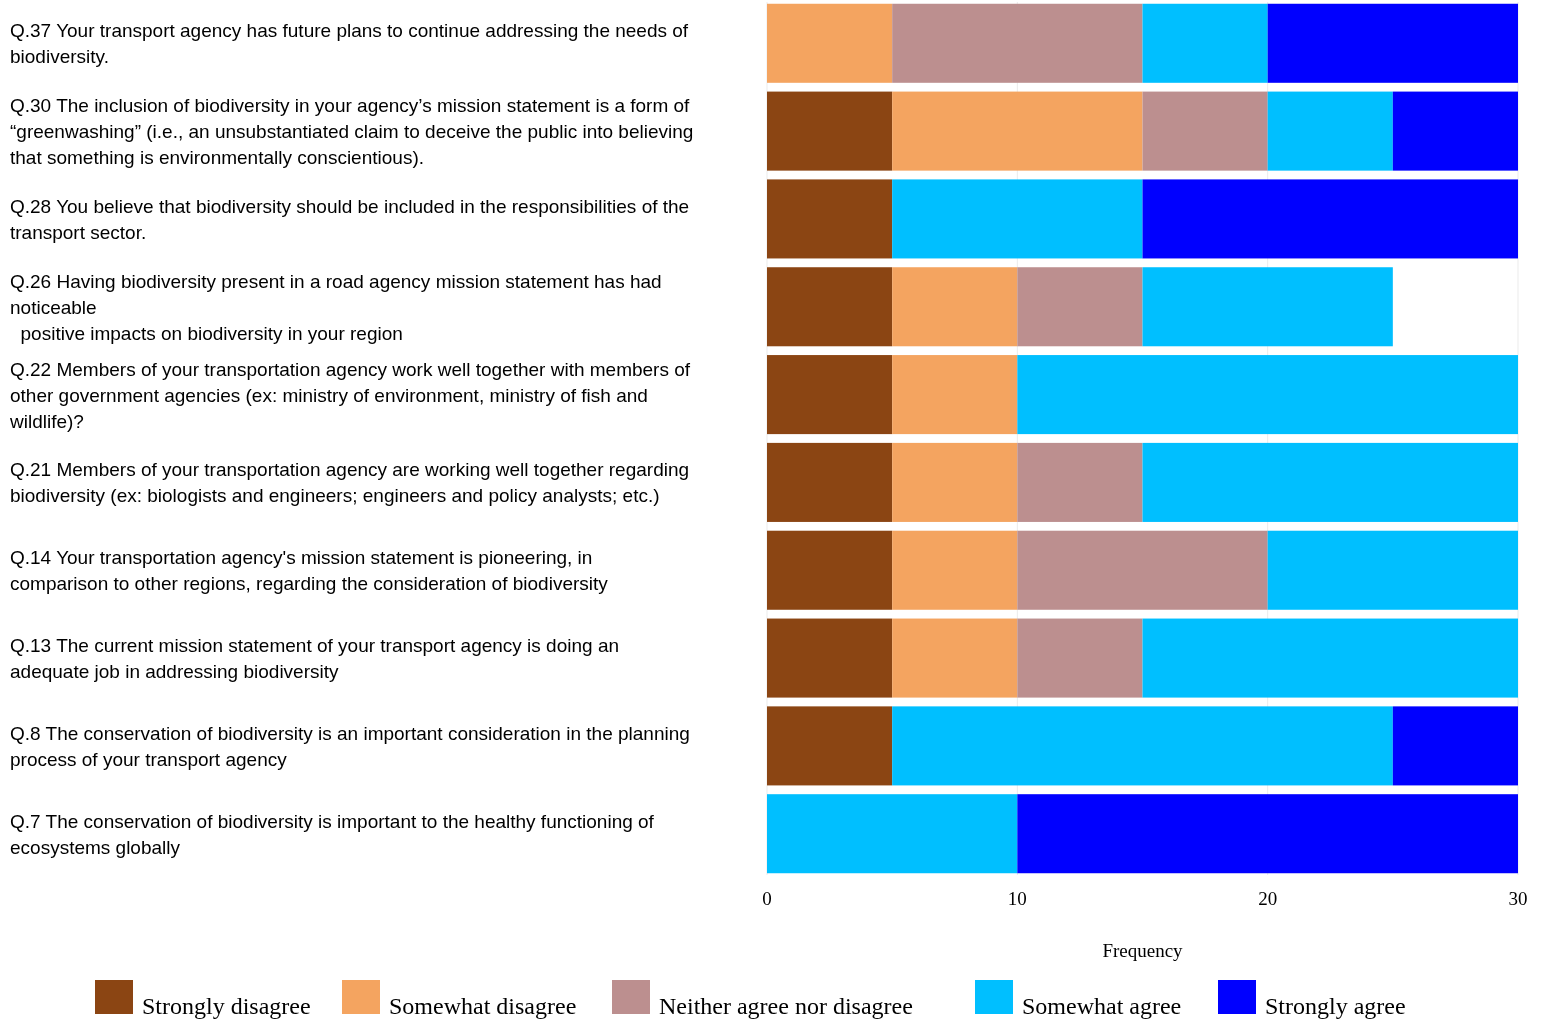 This screenshot has width=1544, height=1021. What do you see at coordinates (1102, 1006) in the screenshot?
I see `legend-label: Somewhat agree` at bounding box center [1102, 1006].